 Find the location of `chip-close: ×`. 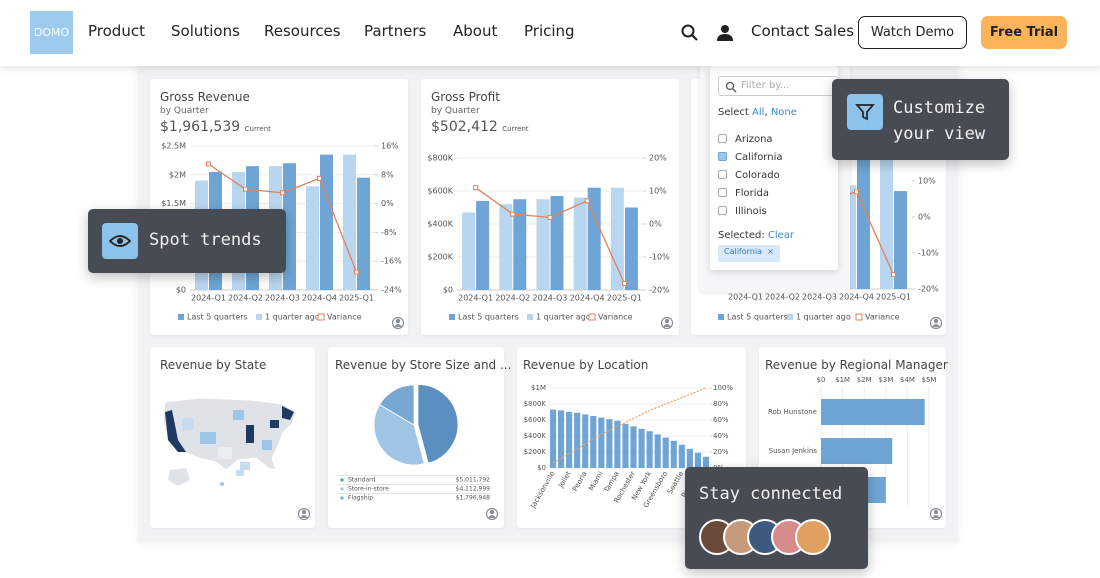

chip-close: × is located at coordinates (770, 251).